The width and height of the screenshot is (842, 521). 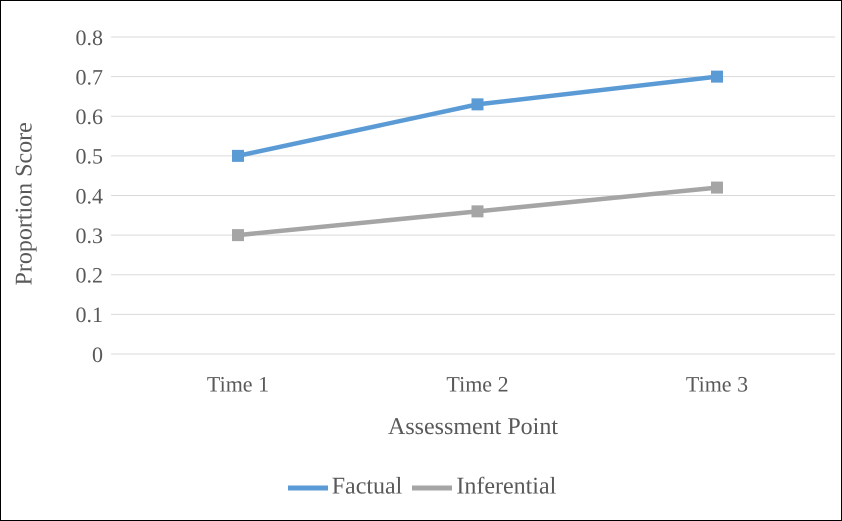 I want to click on y-tick-label: 0.6, so click(x=89, y=117).